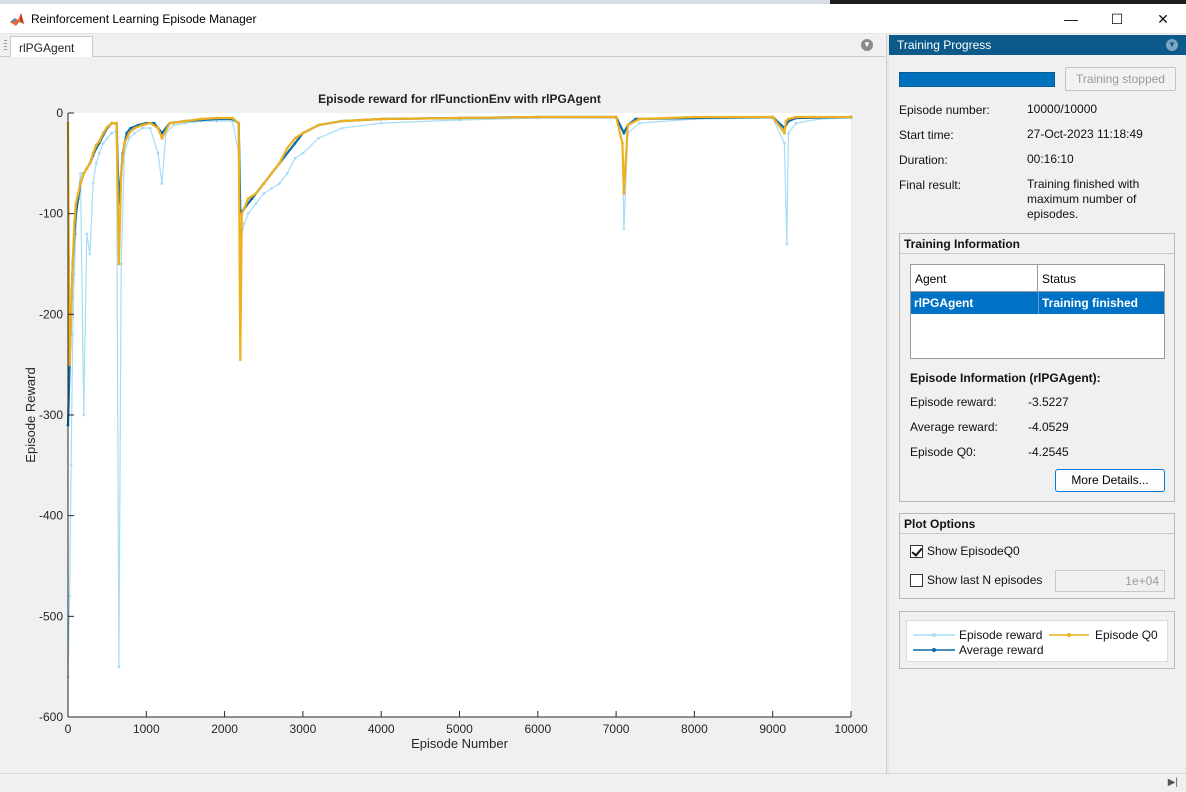 The image size is (1186, 792). What do you see at coordinates (1172, 45) in the screenshot?
I see `collapse-chevron-icon: ▼` at bounding box center [1172, 45].